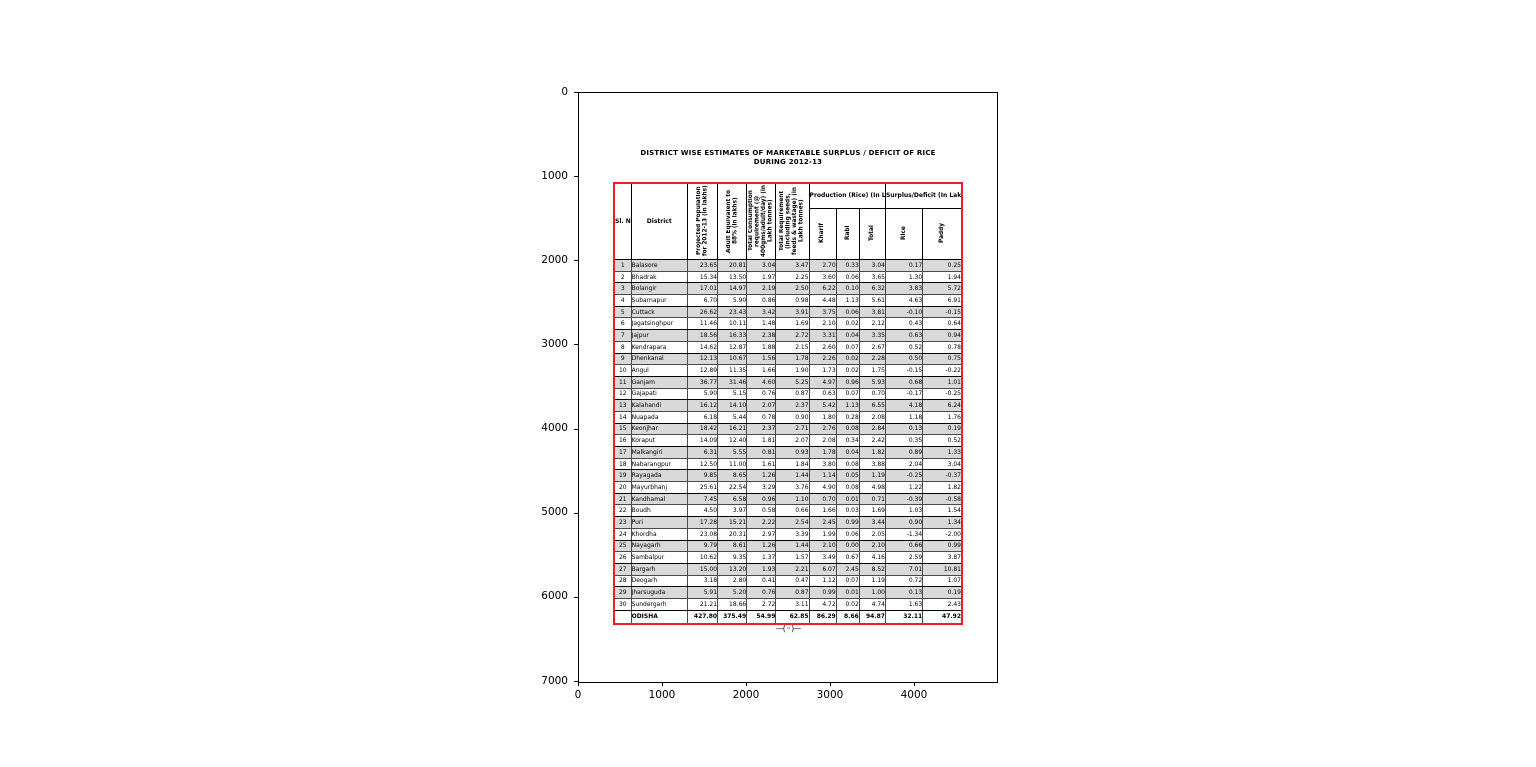  I want to click on table-cell: 21, so click(622, 499).